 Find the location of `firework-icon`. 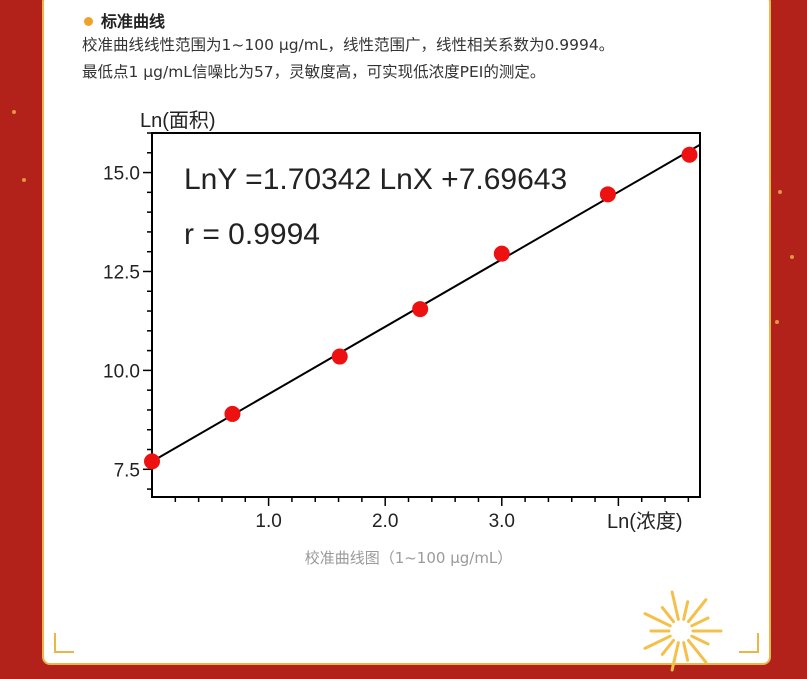

firework-icon is located at coordinates (683, 631).